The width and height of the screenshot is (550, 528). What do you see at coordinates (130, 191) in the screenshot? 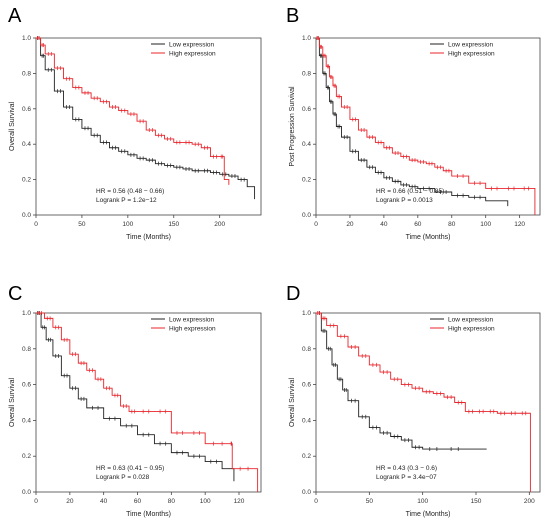
I see `hazard-ratio: HR = 0.56 (0.48 − 0.66)` at bounding box center [130, 191].